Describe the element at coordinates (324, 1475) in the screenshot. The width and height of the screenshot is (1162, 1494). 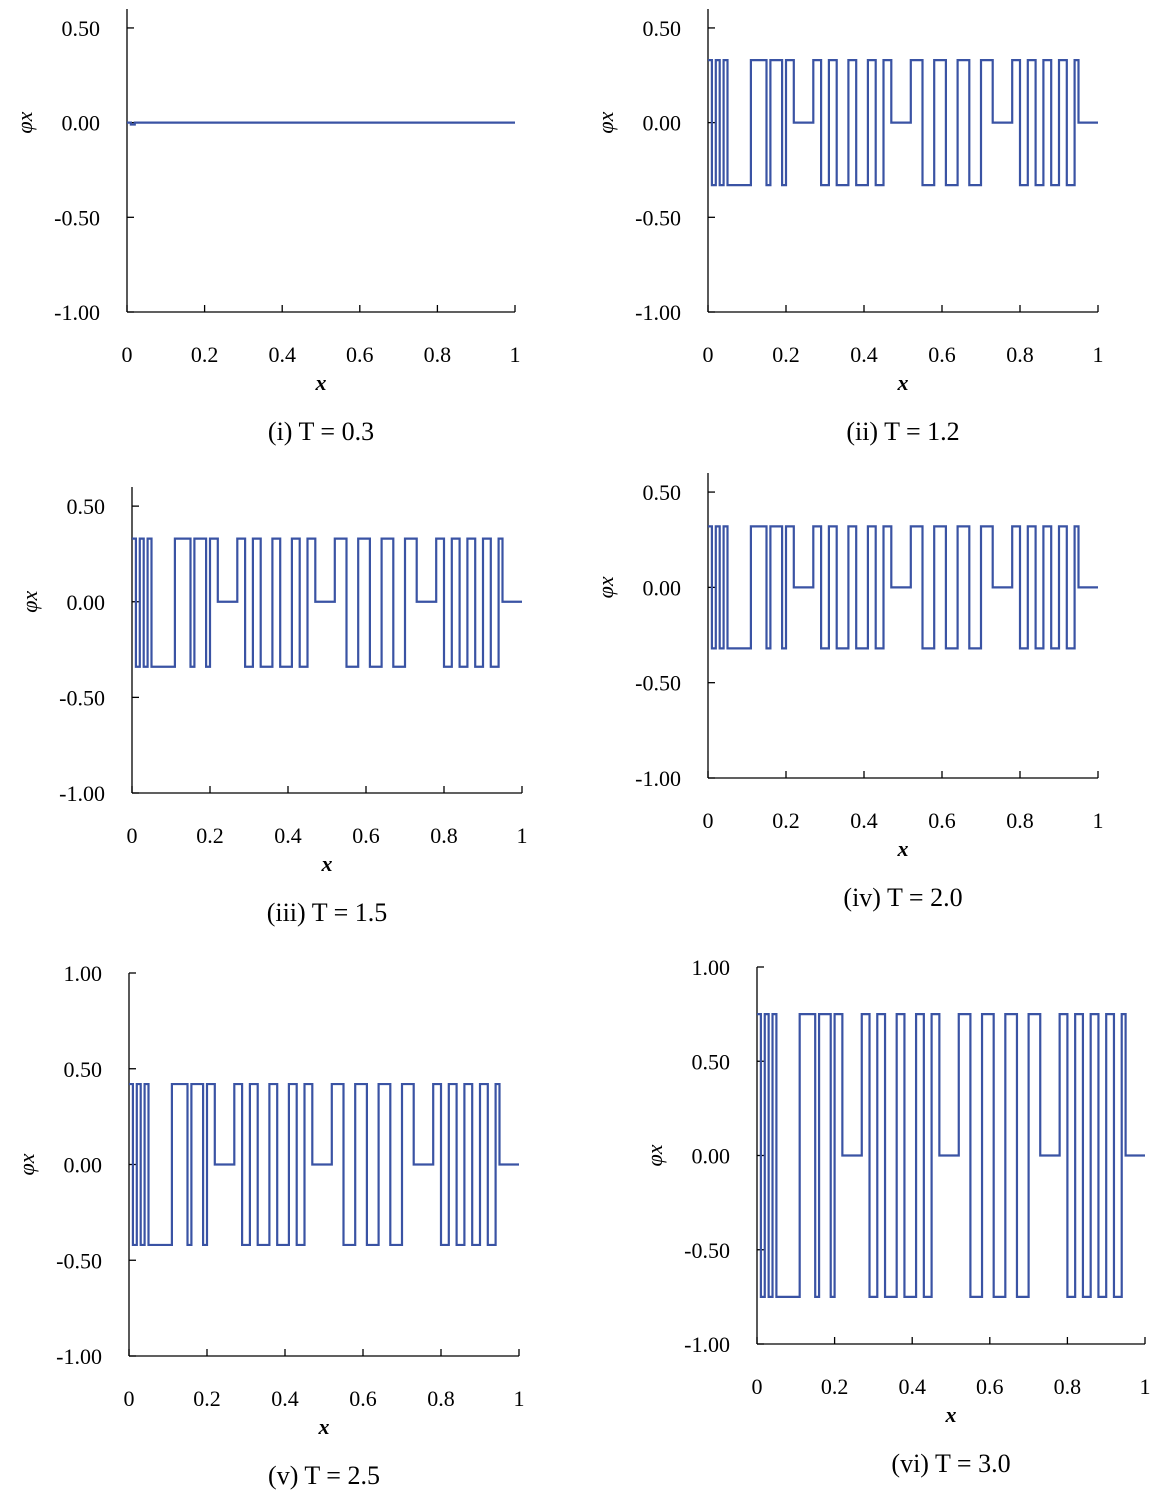
I see `caption: (v) T = 2.5` at that location.